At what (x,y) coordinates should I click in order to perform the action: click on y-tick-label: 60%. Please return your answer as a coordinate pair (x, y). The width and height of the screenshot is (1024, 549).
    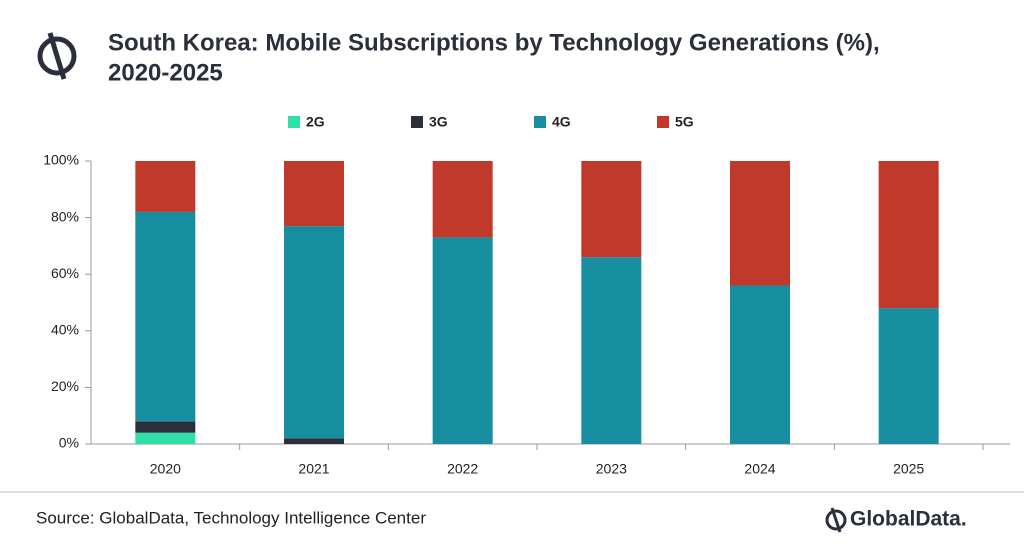
    Looking at the image, I should click on (65, 273).